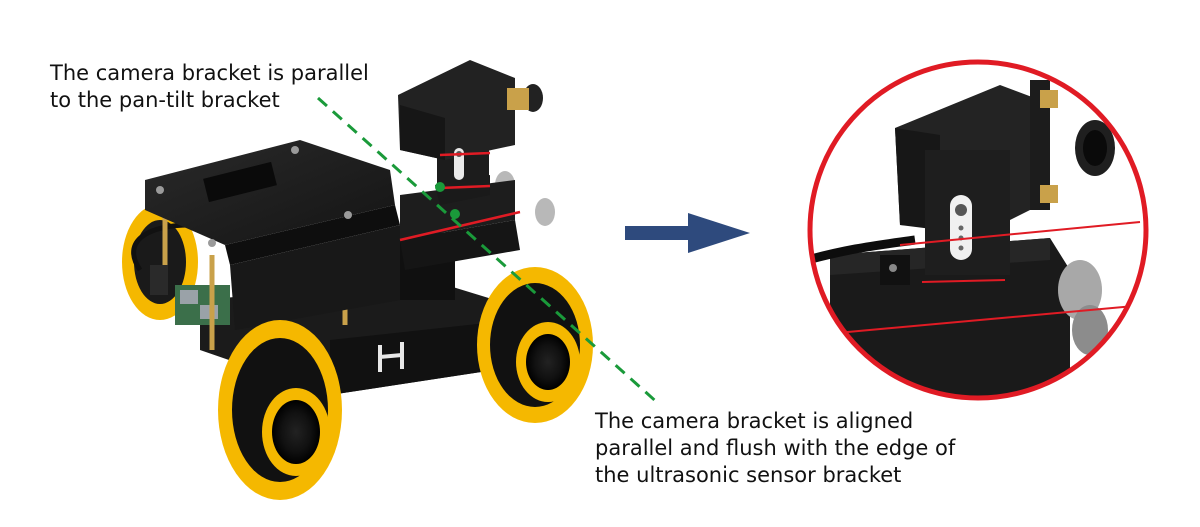 The image size is (1200, 527). What do you see at coordinates (470, 132) in the screenshot?
I see `pan-tilt-camera-bracket` at bounding box center [470, 132].